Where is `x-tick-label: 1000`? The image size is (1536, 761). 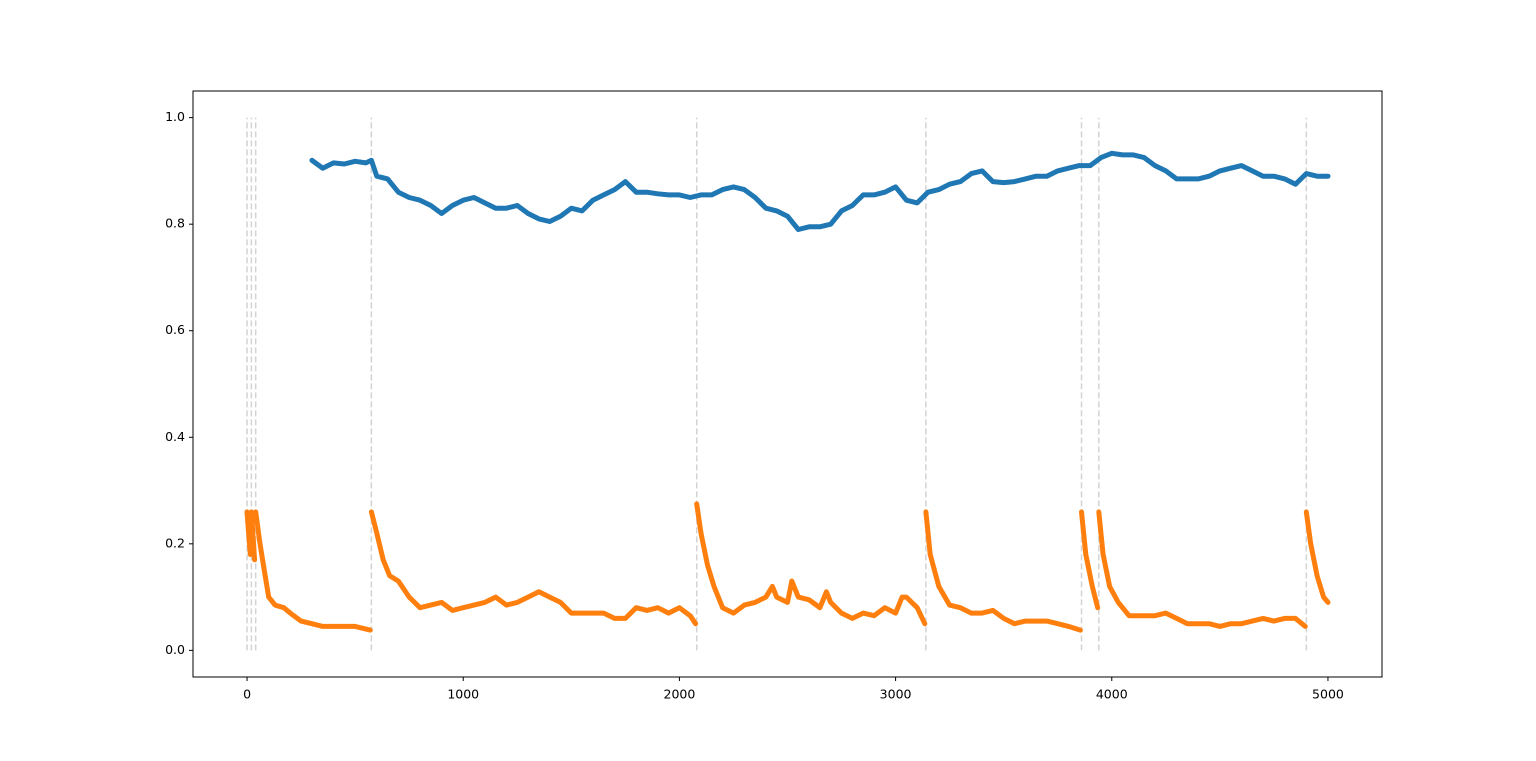
x-tick-label: 1000 is located at coordinates (463, 694).